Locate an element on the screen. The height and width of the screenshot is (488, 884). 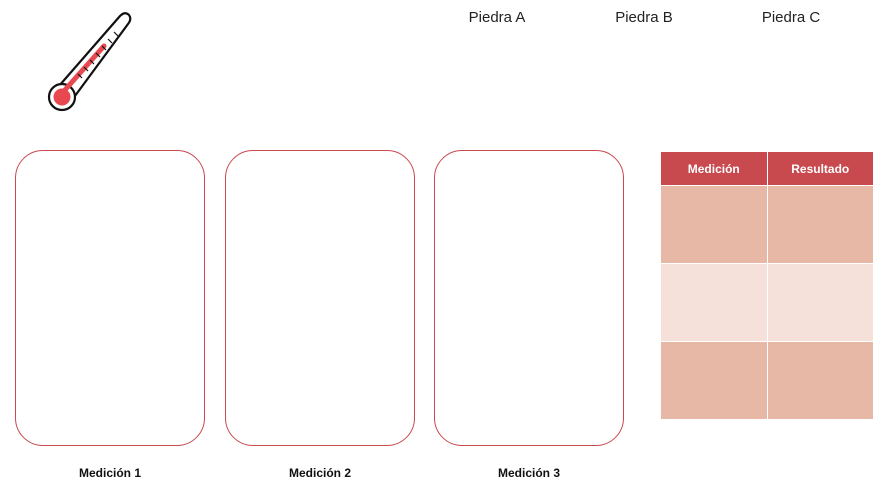
measurement-column-header: Medición is located at coordinates (714, 169).